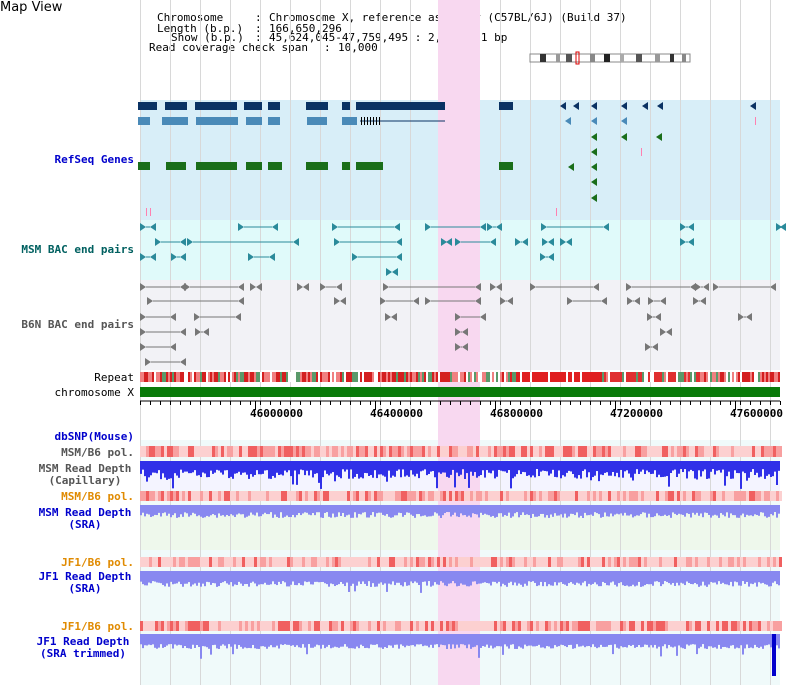 This screenshot has height=685, width=800. Describe the element at coordinates (349, 121) in the screenshot. I see `gene-row-2-exon` at that location.